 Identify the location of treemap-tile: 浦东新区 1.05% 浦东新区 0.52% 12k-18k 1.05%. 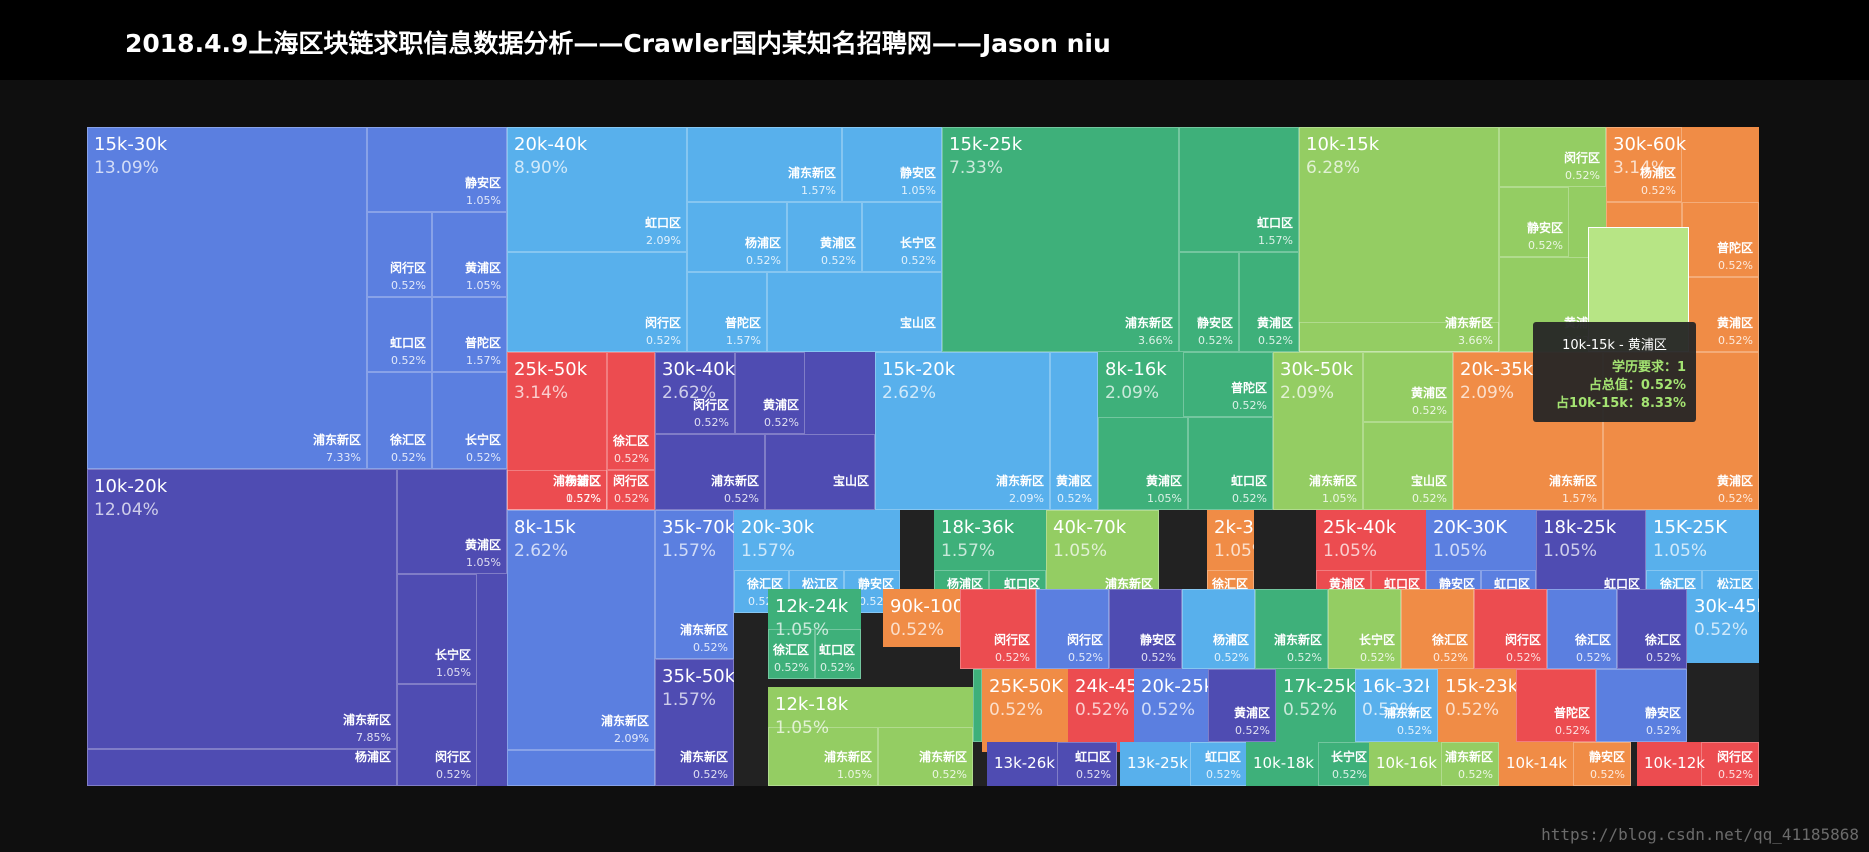
(870, 736).